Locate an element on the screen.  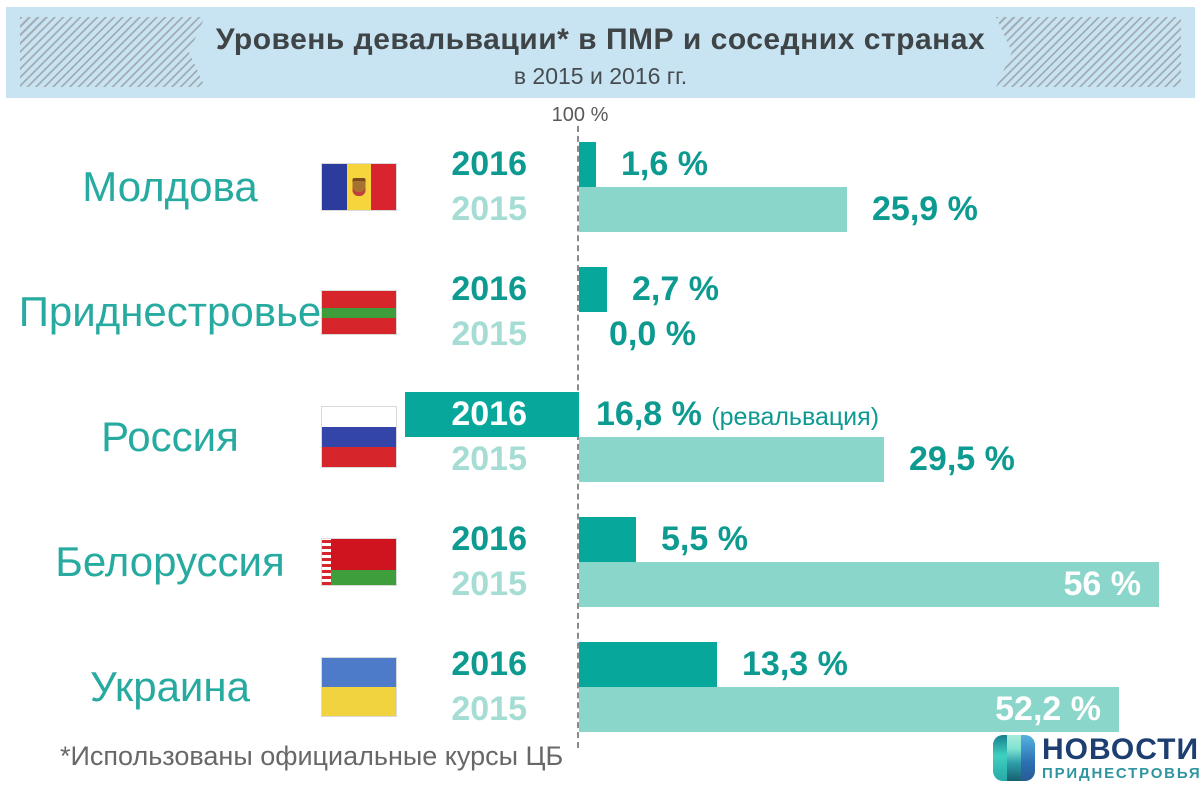
flag-belarus is located at coordinates (359, 562).